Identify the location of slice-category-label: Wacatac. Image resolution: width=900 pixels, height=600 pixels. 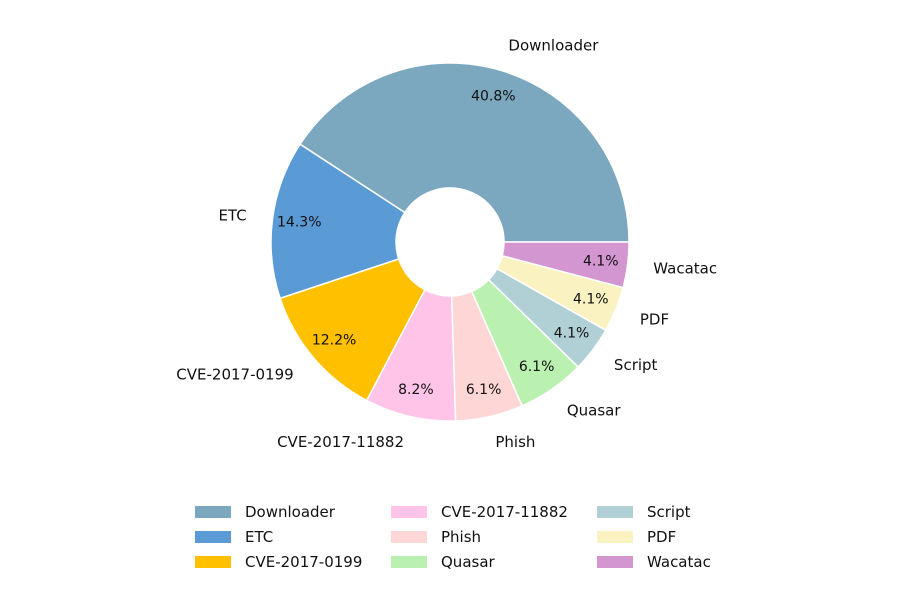
(685, 268).